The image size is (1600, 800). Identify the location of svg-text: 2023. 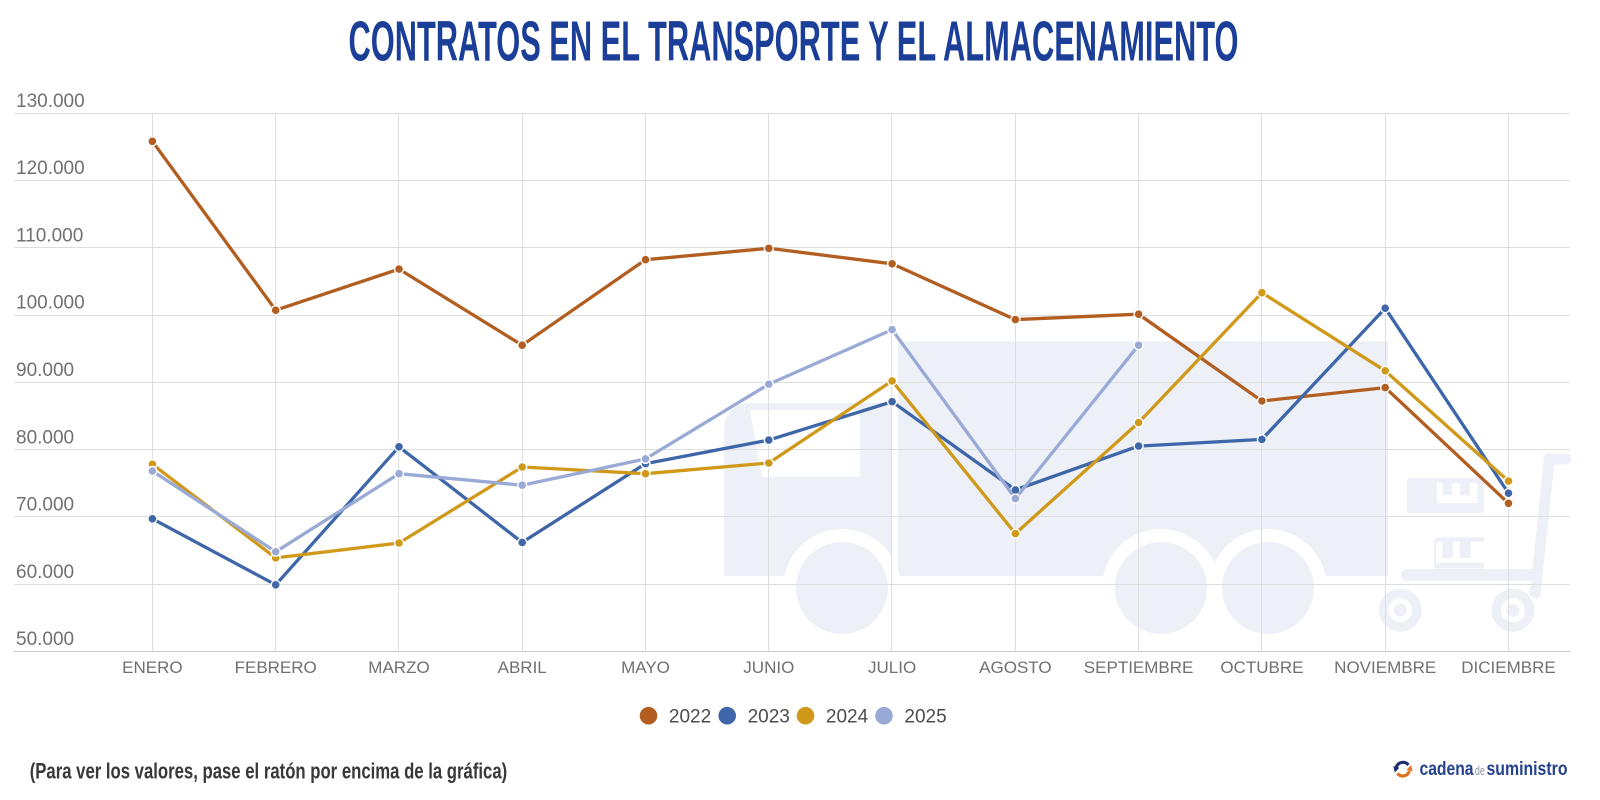
(769, 717).